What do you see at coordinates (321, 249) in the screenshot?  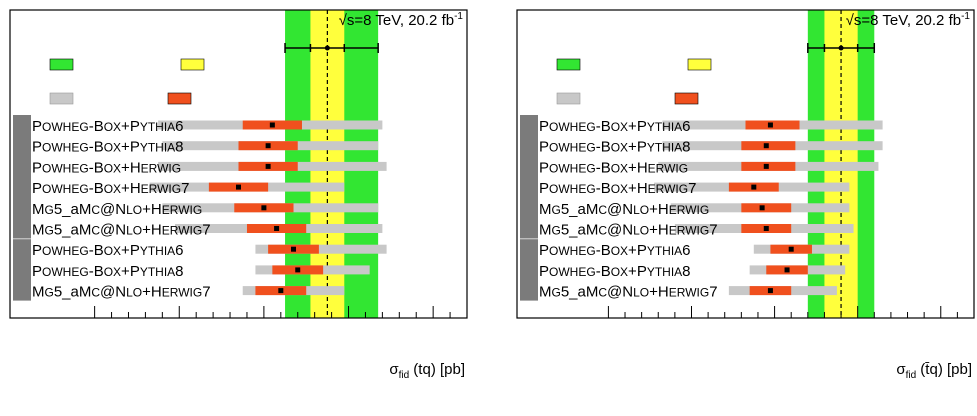 I see `scale-pdf-bar` at bounding box center [321, 249].